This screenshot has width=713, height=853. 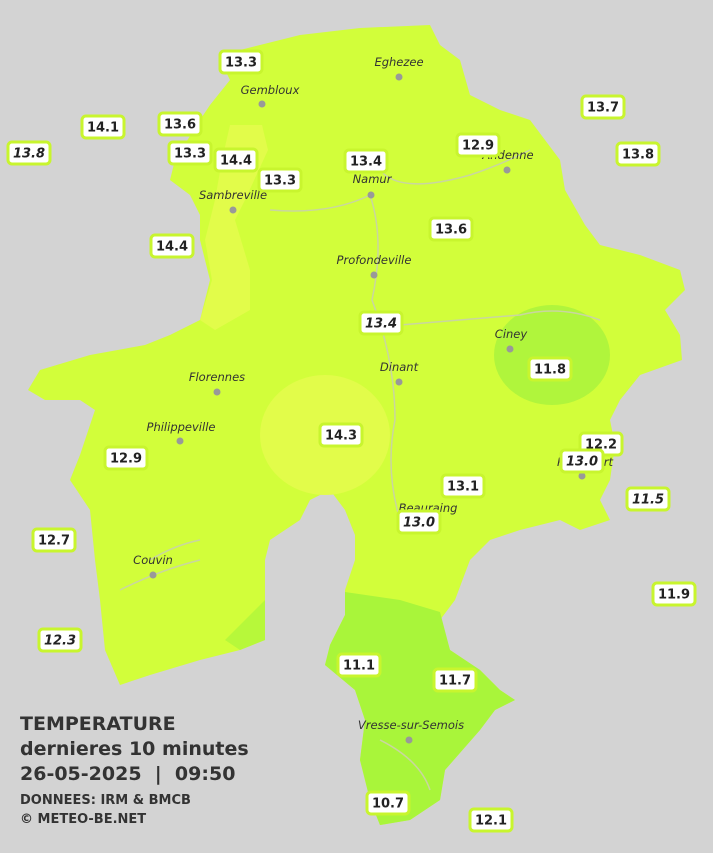 I want to click on station-value: 11.8, so click(x=550, y=370).